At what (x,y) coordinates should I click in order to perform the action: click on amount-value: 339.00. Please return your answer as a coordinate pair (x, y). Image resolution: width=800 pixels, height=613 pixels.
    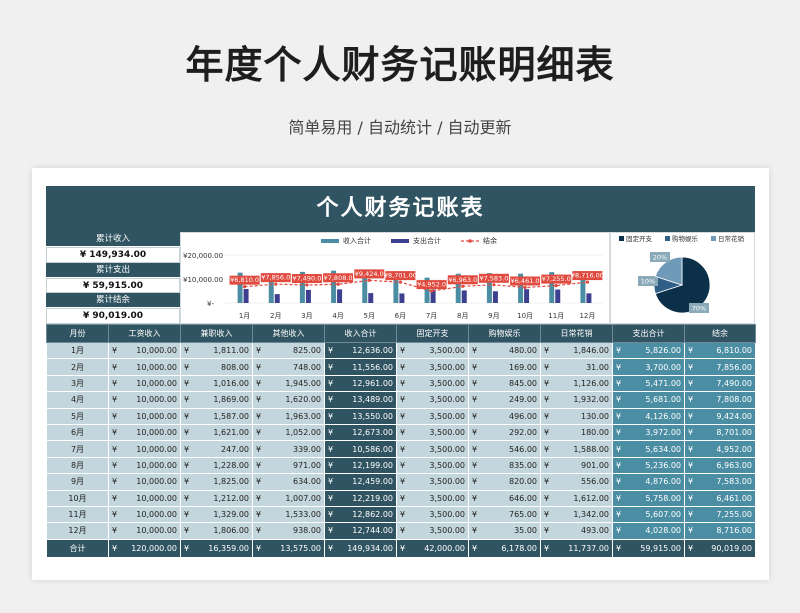
    Looking at the image, I should click on (307, 449).